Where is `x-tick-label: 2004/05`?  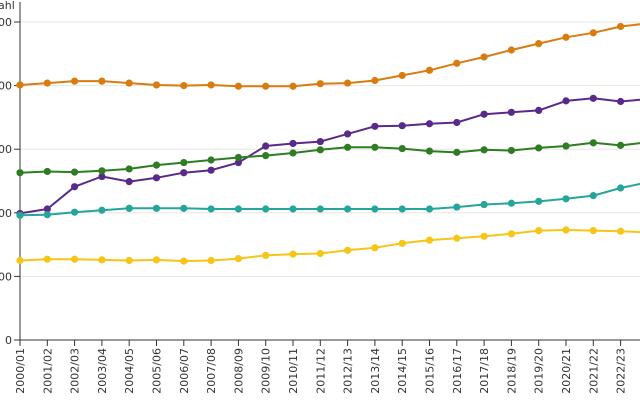 x-tick-label: 2004/05 is located at coordinates (129, 371).